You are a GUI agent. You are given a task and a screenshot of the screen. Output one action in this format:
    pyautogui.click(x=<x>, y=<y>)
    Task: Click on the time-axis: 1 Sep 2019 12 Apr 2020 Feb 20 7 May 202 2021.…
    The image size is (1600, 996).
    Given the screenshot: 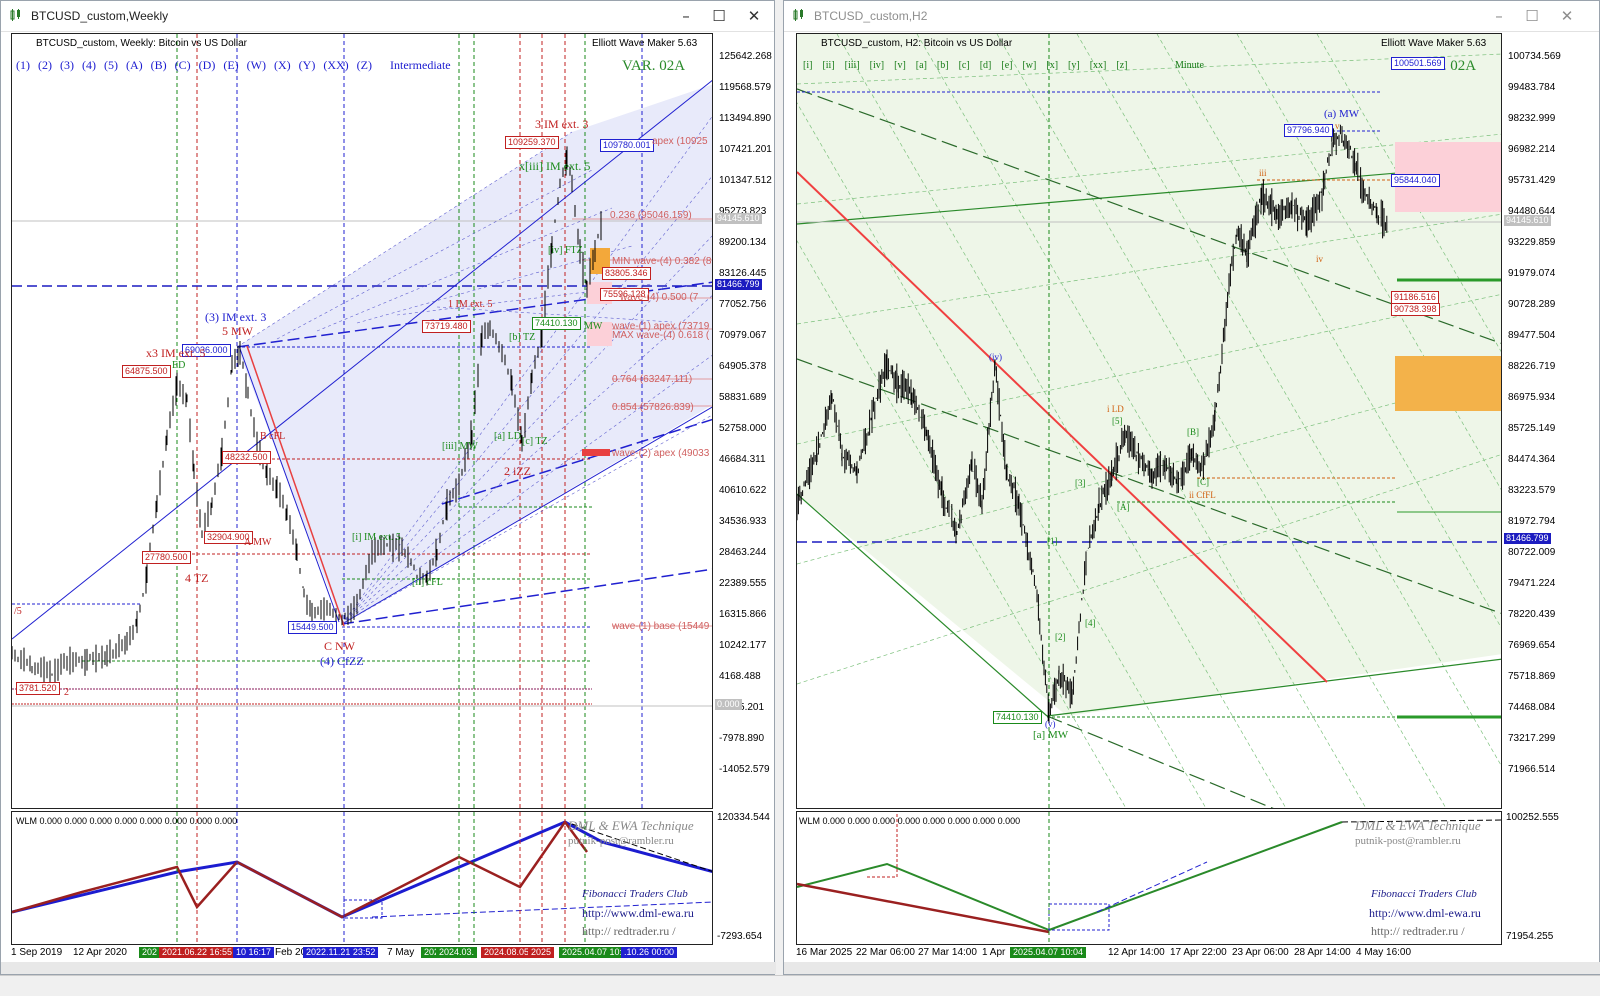 What is the action you would take?
    pyautogui.click(x=362, y=955)
    